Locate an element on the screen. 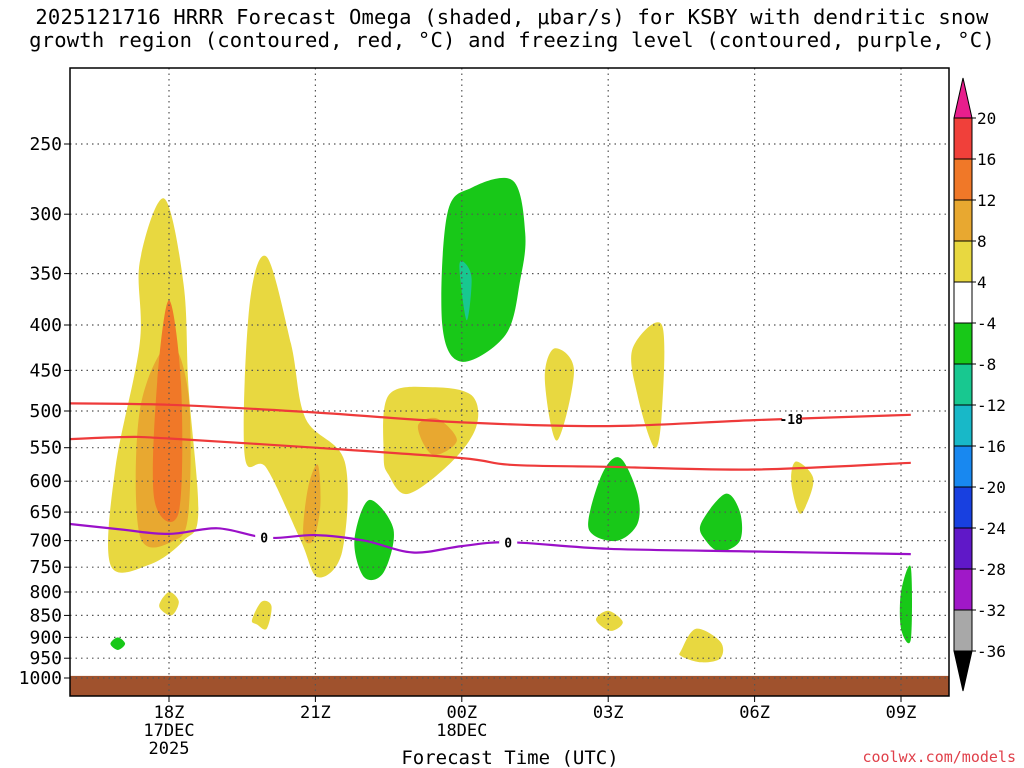  xtick-label-18Z: 18Z is located at coordinates (169, 713).